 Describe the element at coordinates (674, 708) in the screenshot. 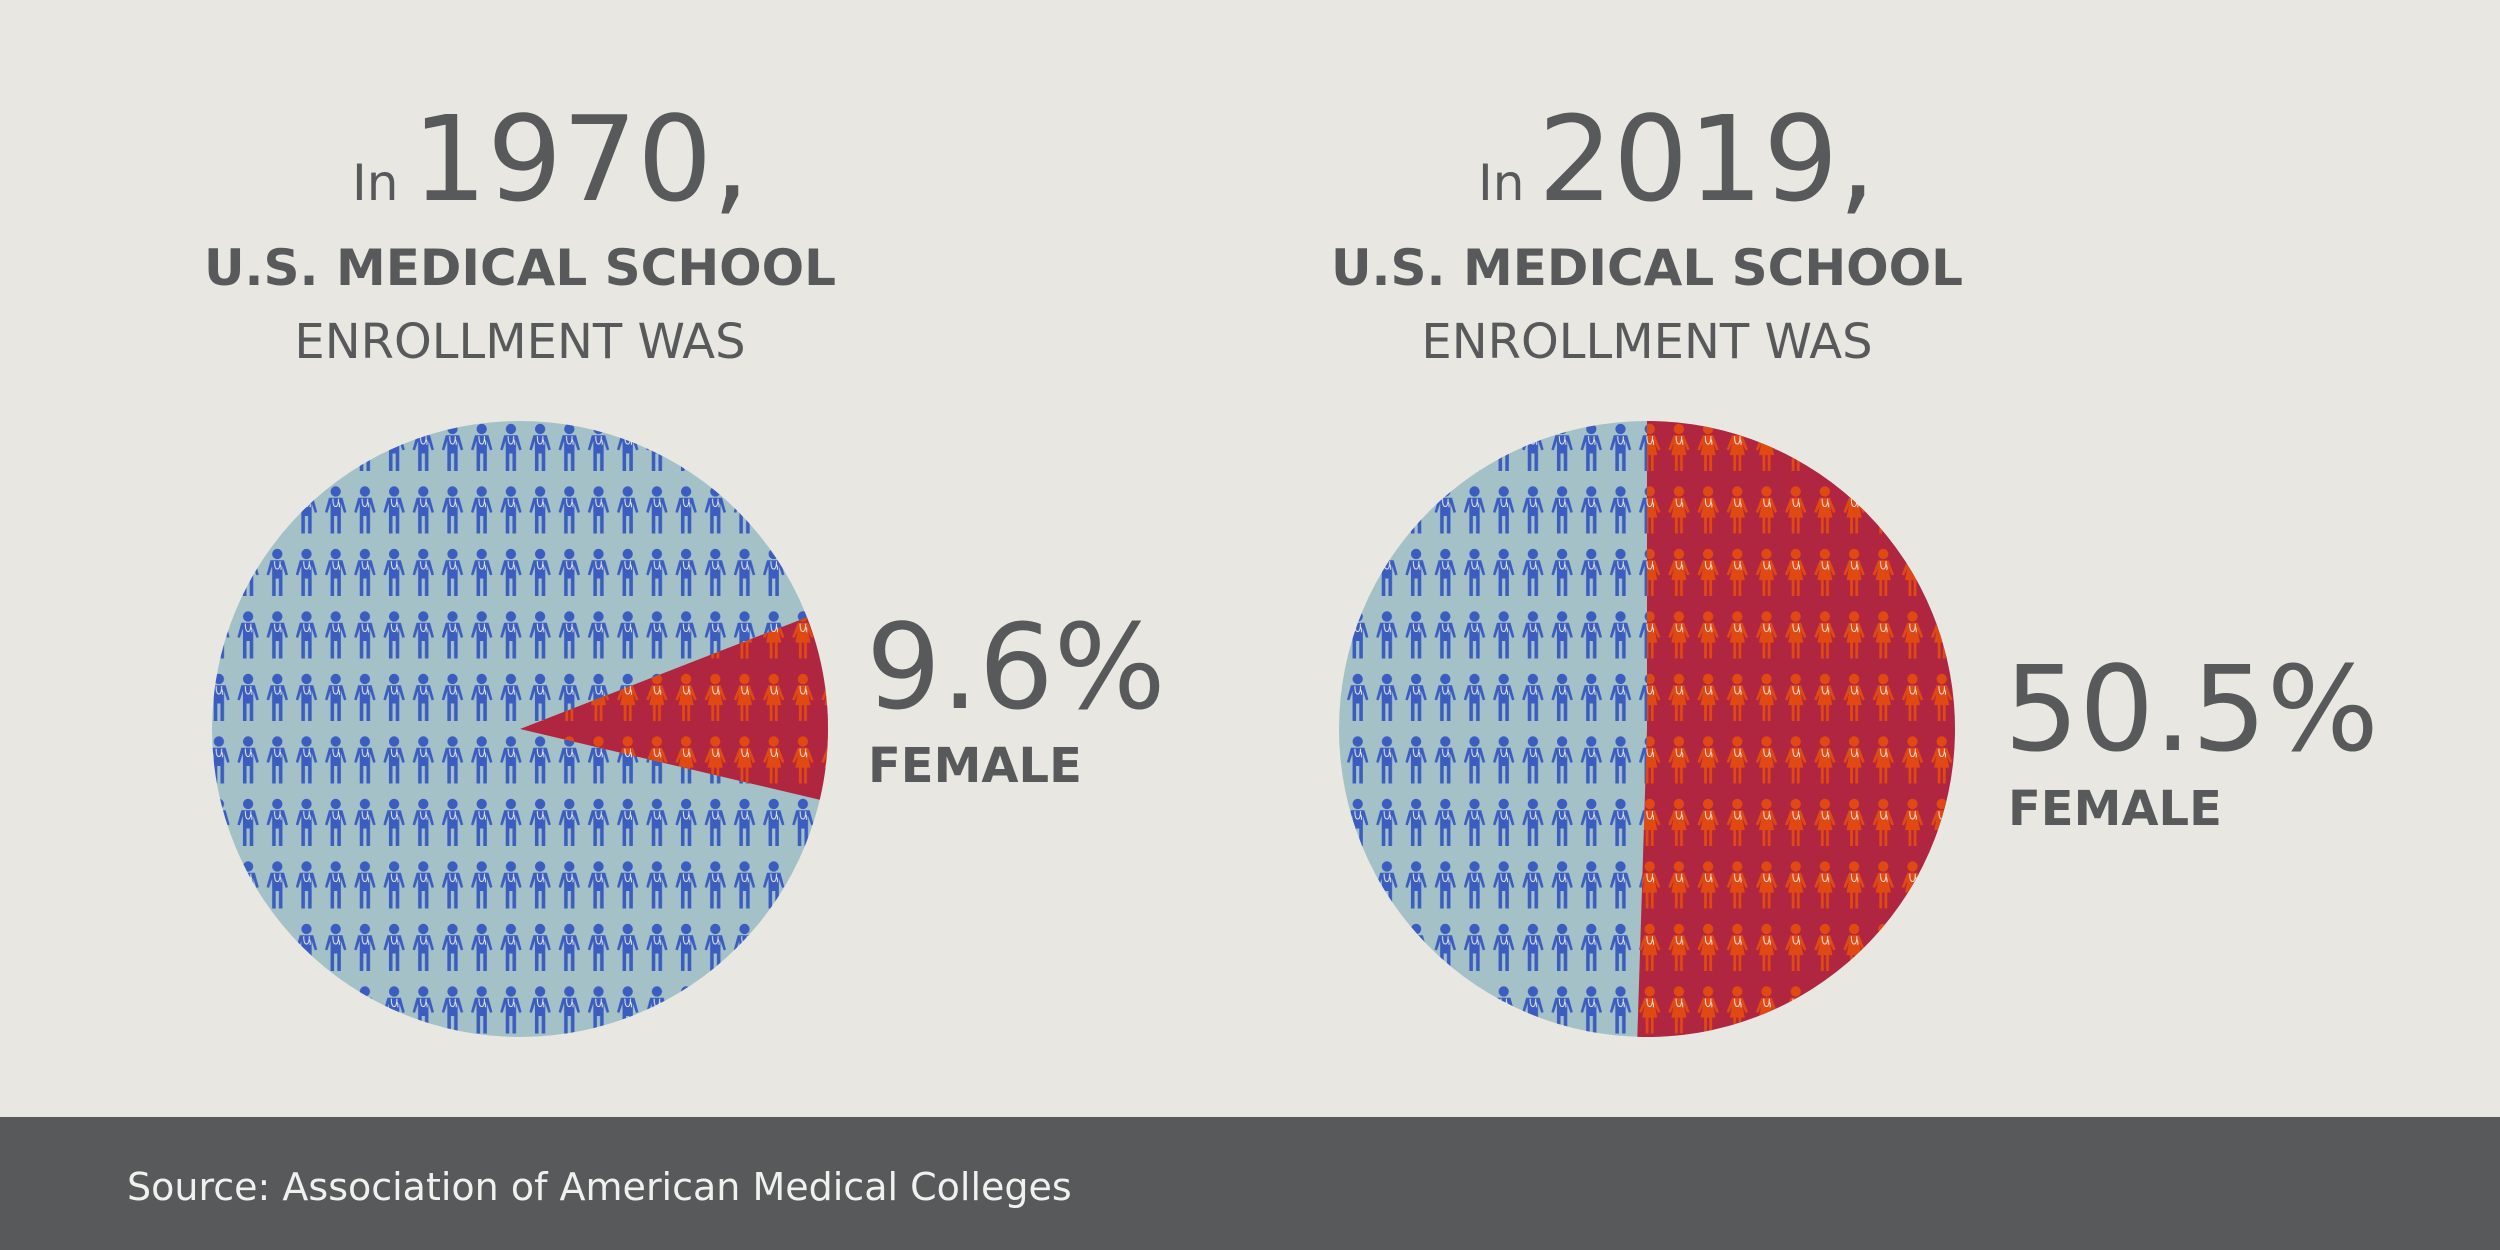

I see `pie-slice-female-1970` at that location.